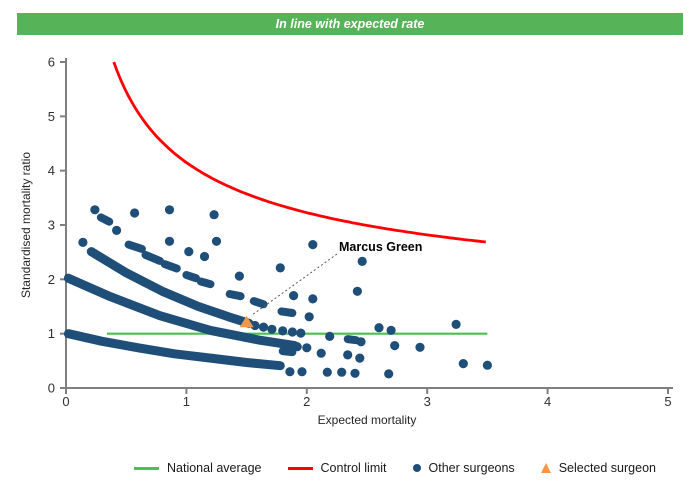 The height and width of the screenshot is (500, 700). Describe the element at coordinates (353, 468) in the screenshot. I see `legend-label: Control limit` at that location.